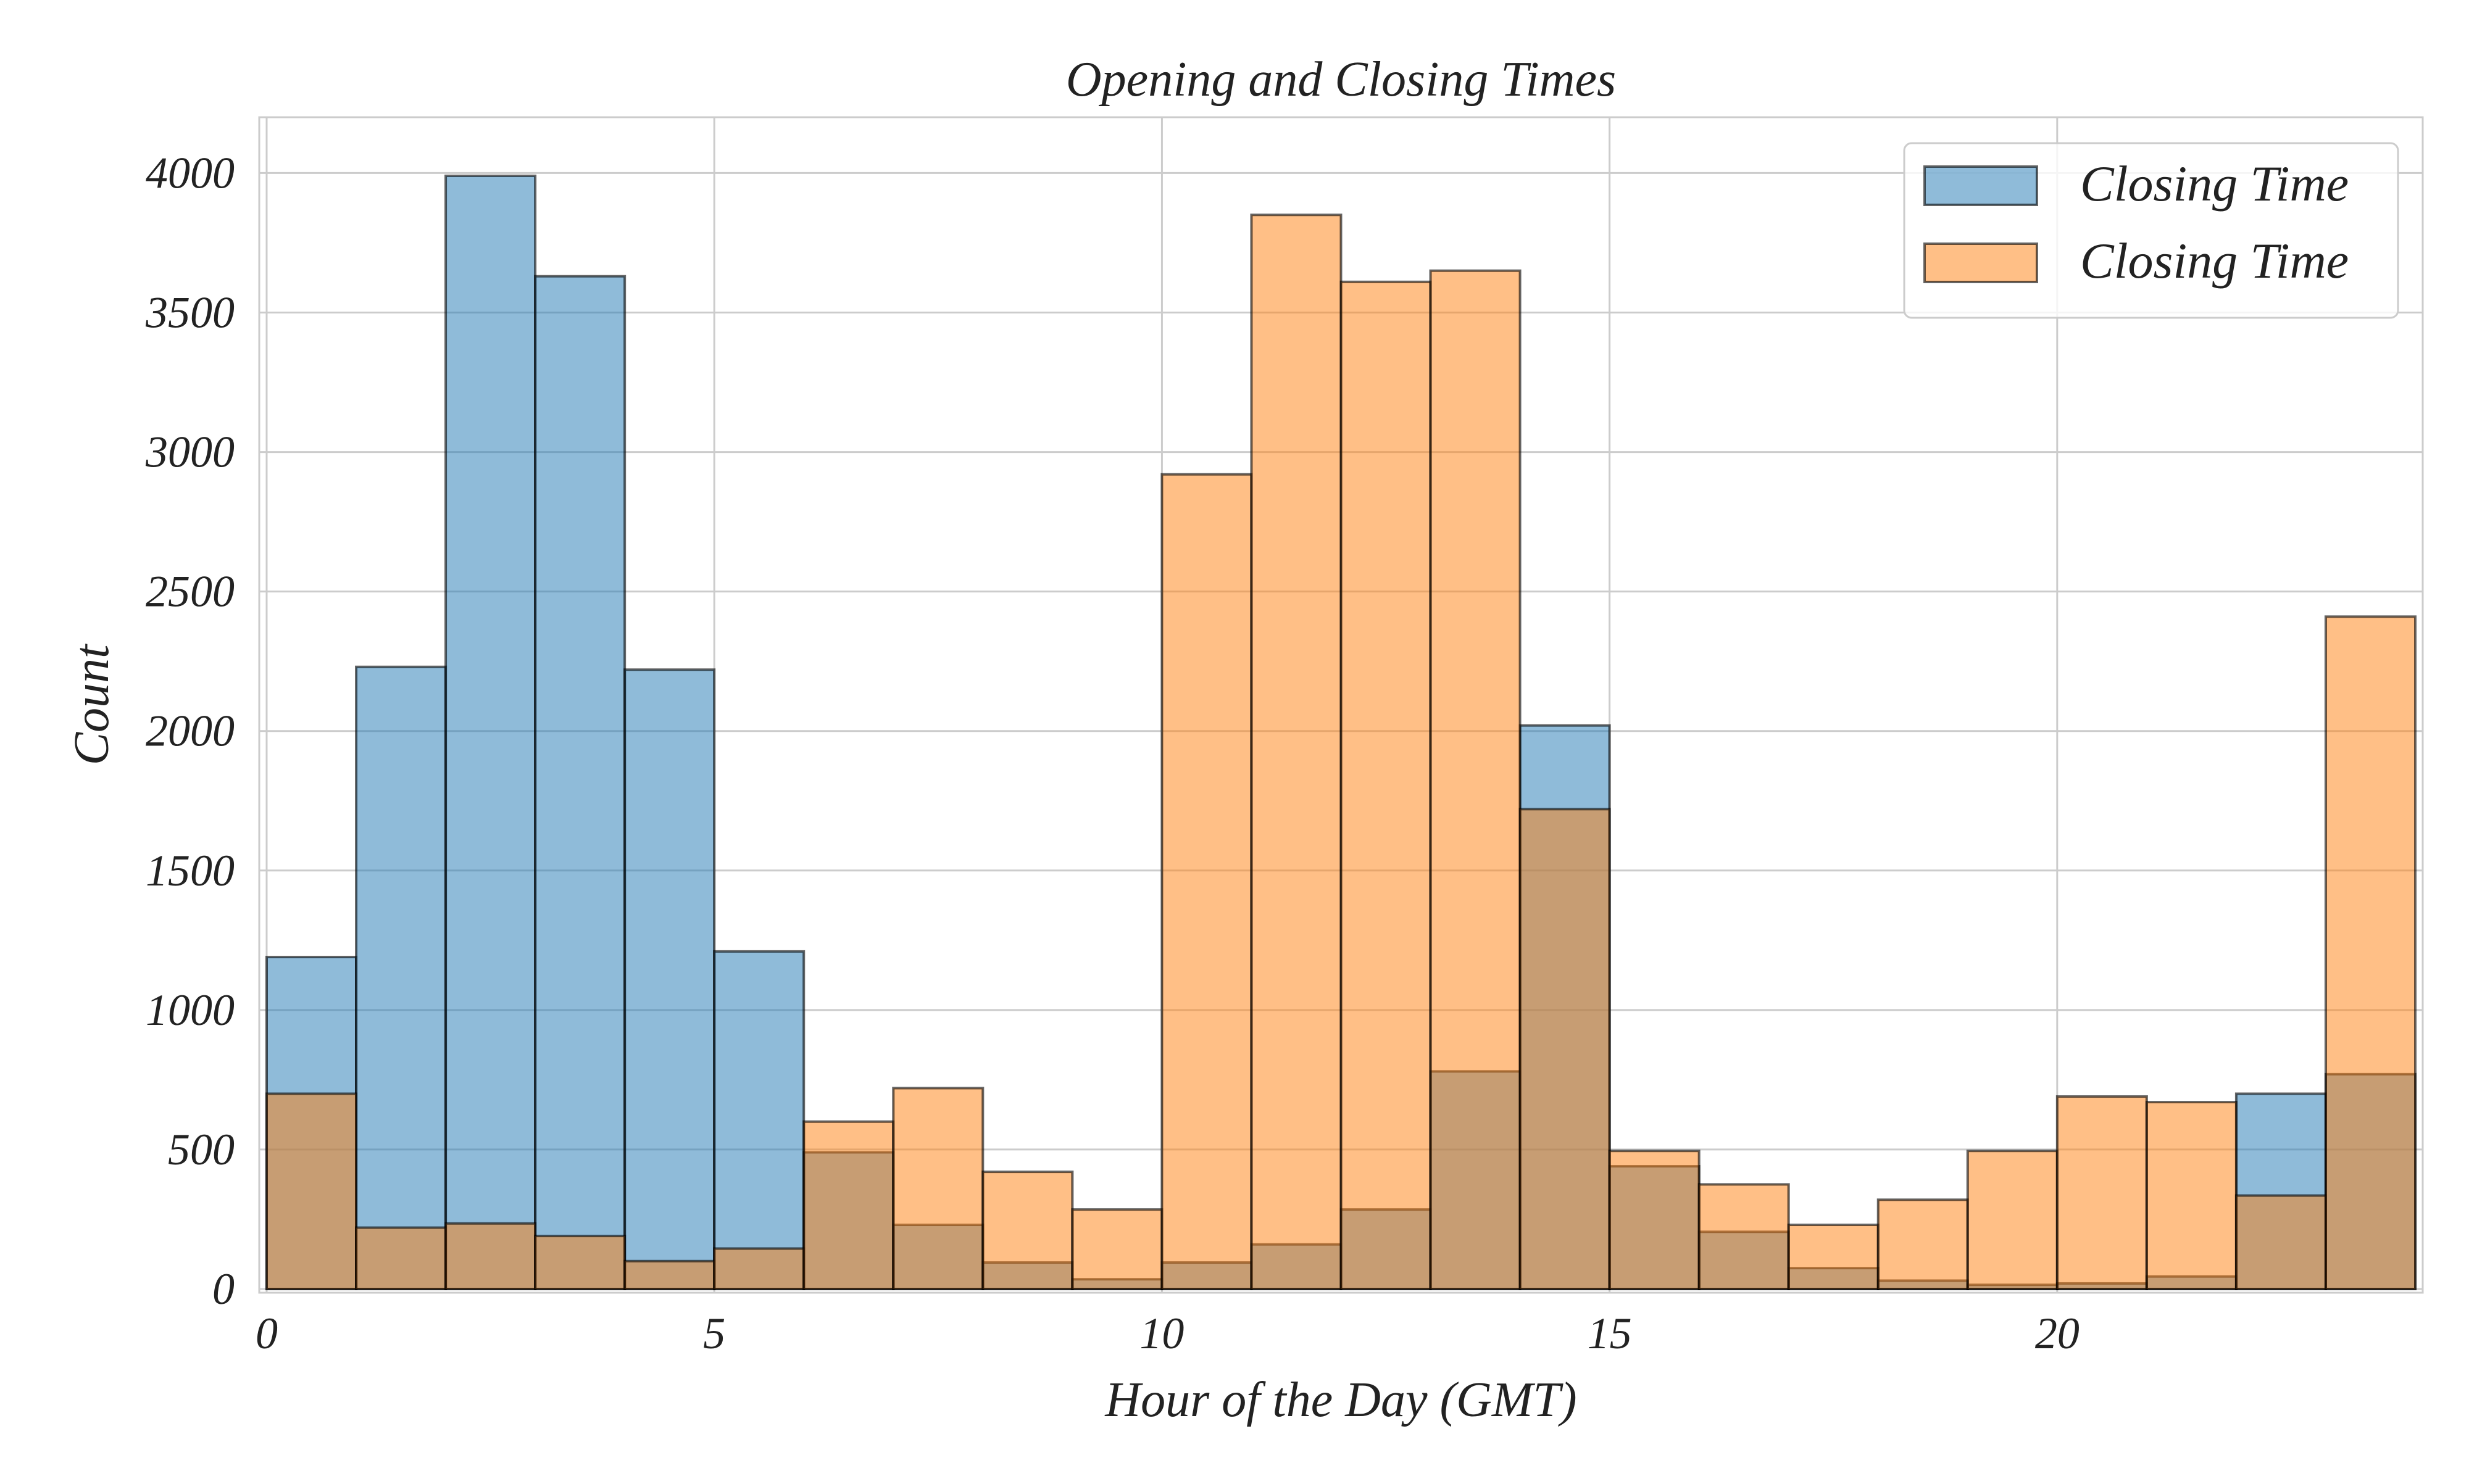 The image size is (2469, 1484). Describe the element at coordinates (190, 452) in the screenshot. I see `y-tick-label: 3000` at that location.